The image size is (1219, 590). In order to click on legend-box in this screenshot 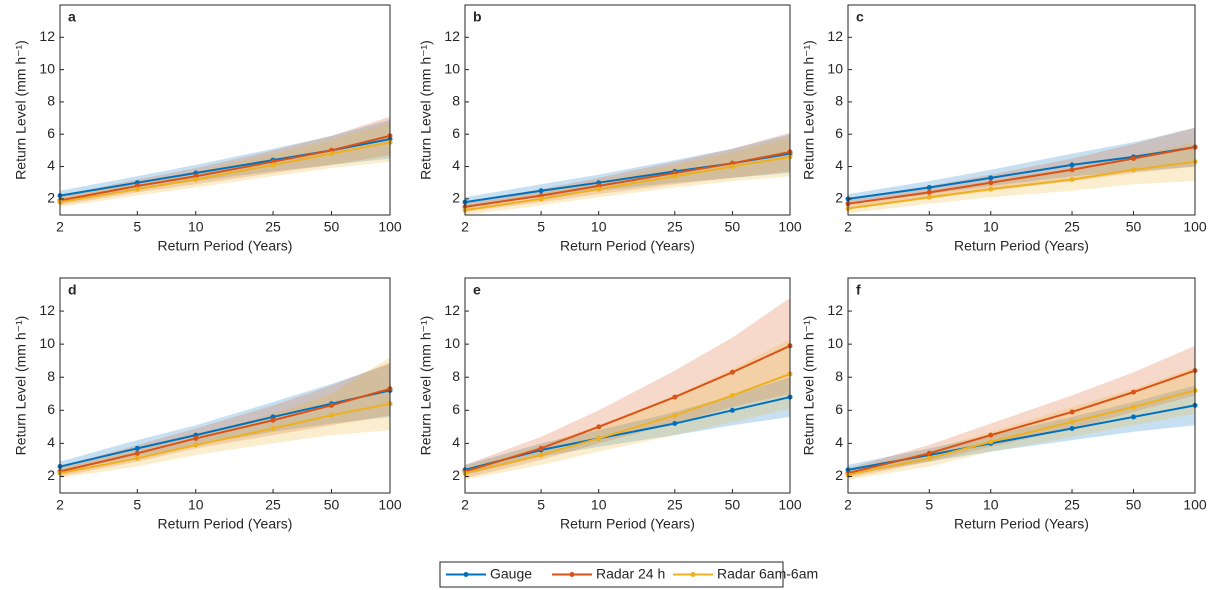, I will do `click(611, 574)`.